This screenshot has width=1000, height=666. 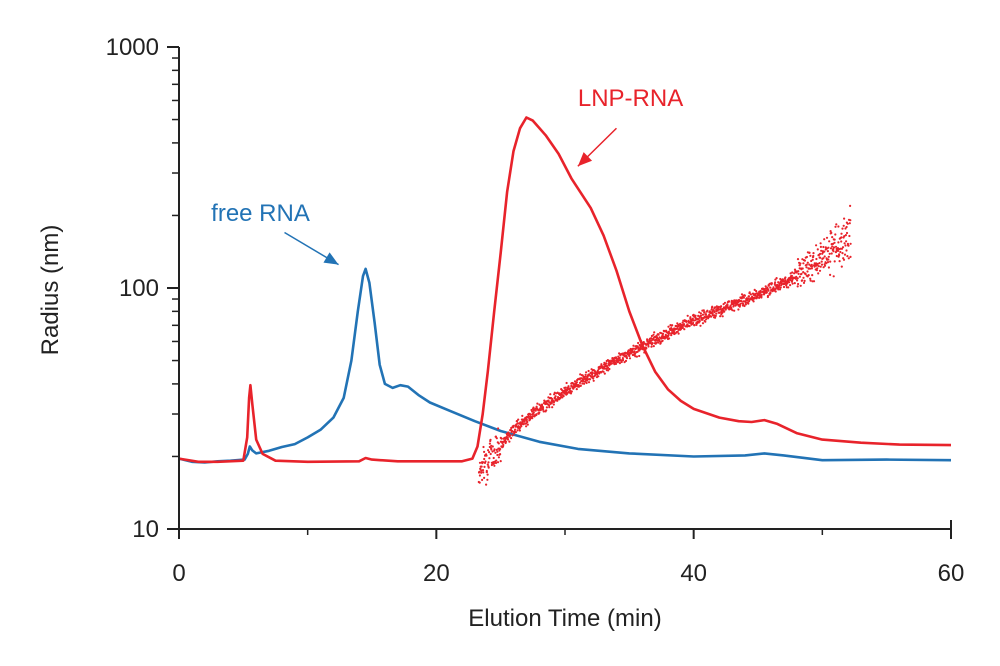 What do you see at coordinates (630, 98) in the screenshot?
I see `lnp-rna-annotation: LNP-RNA` at bounding box center [630, 98].